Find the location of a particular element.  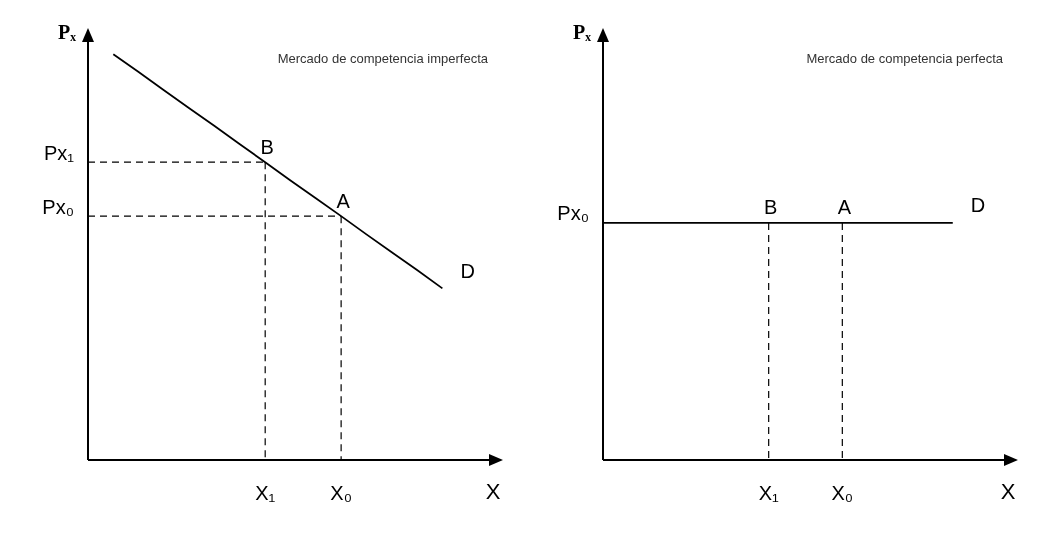

chart-title: Mercado de competencia imperfecta is located at coordinates (383, 59).